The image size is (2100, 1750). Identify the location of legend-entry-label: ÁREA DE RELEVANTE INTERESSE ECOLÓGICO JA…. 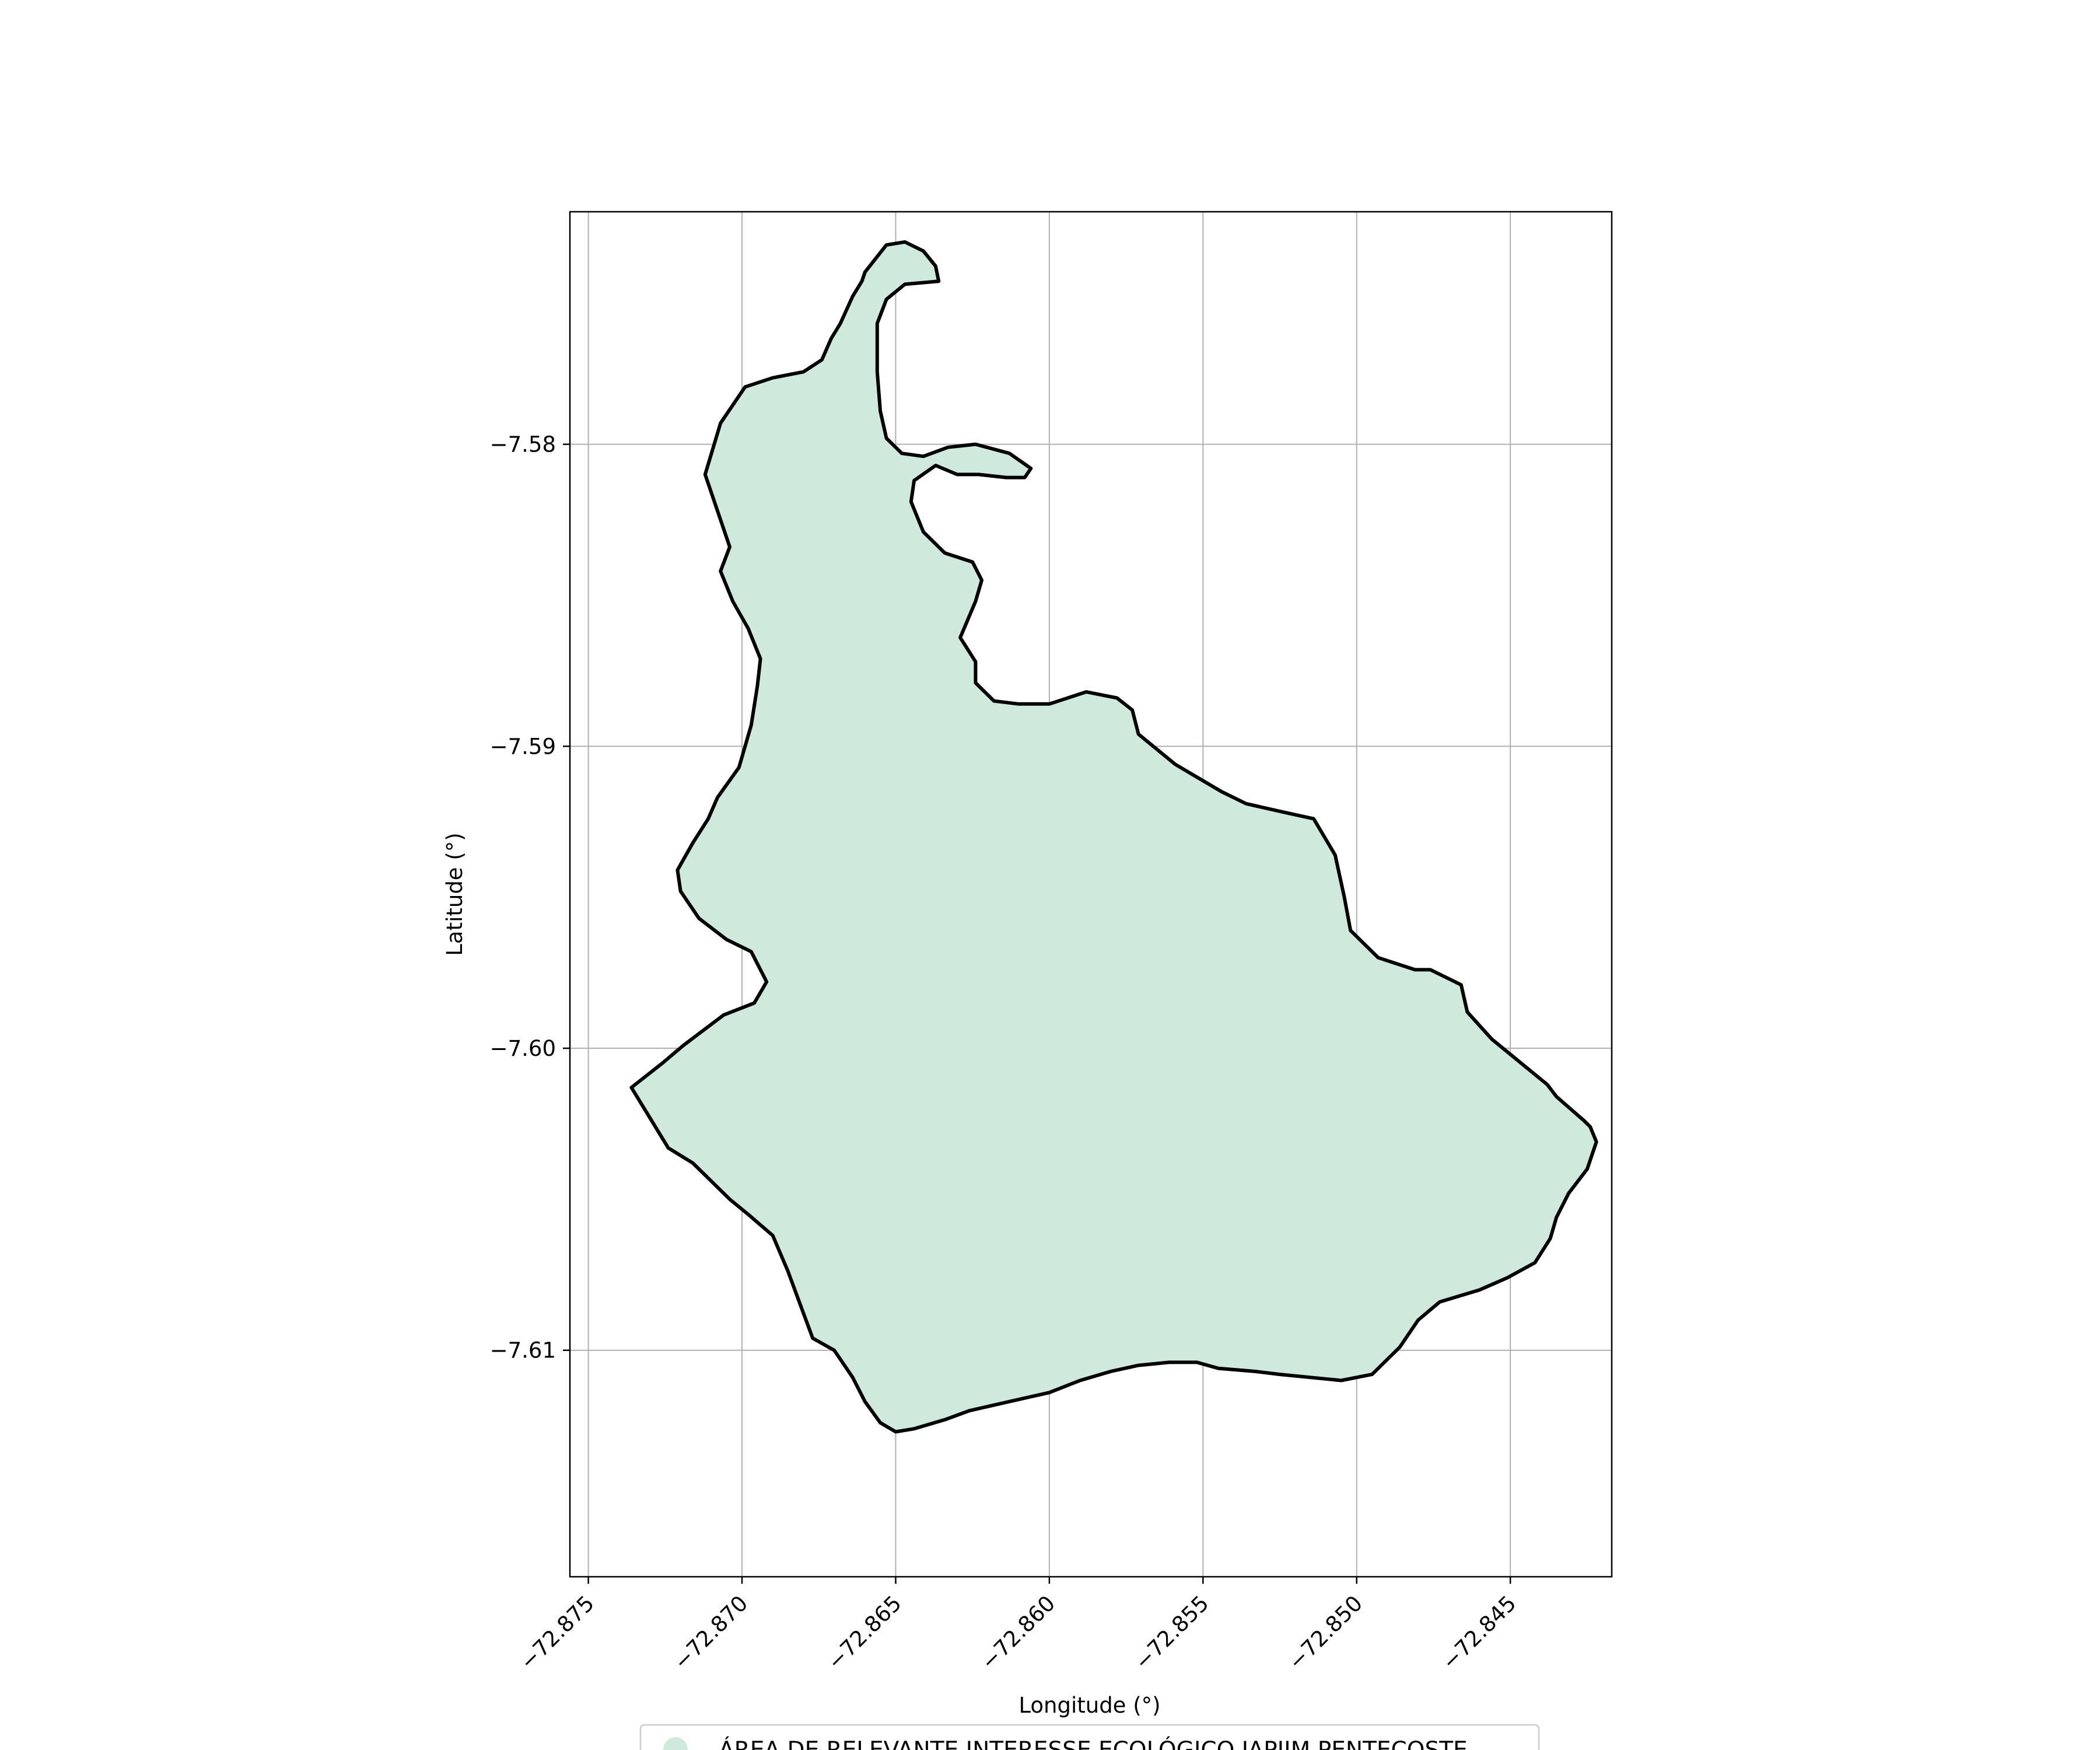
(1093, 1743).